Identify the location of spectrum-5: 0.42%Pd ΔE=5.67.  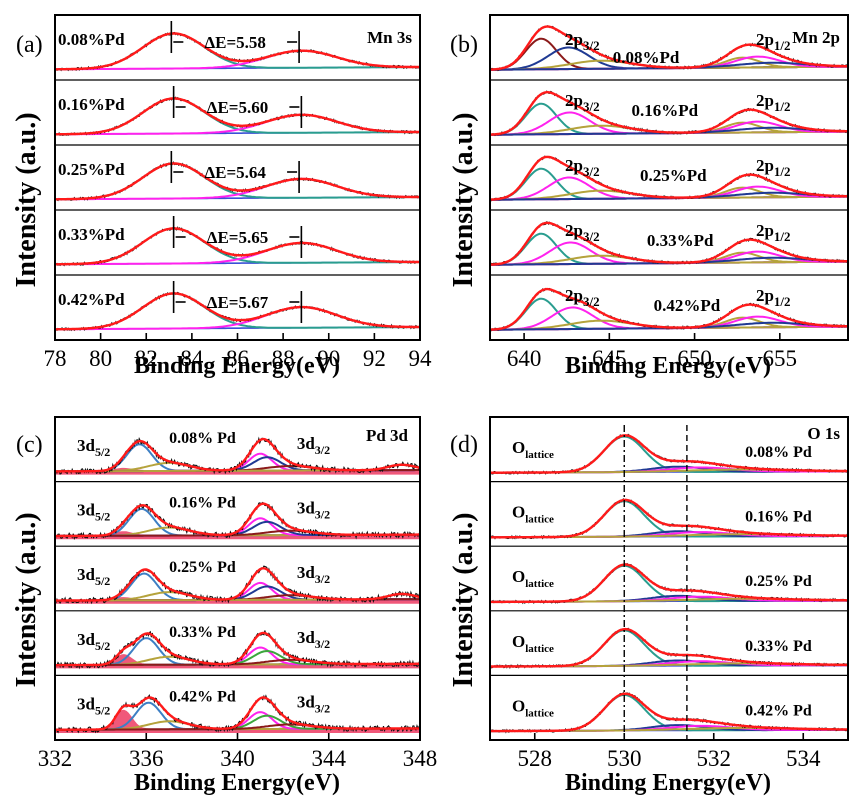
(237, 306).